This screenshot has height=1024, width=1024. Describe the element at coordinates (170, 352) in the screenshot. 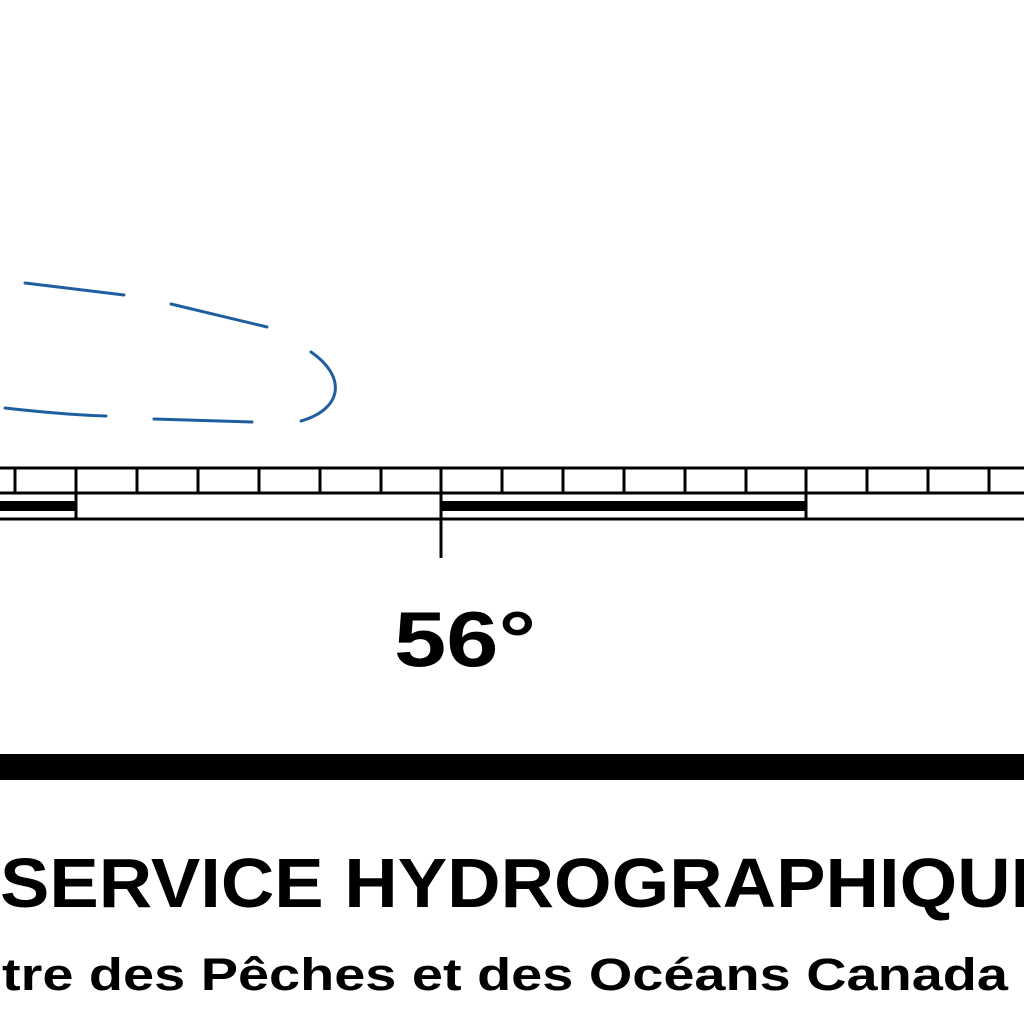

I see `depth-contour` at that location.